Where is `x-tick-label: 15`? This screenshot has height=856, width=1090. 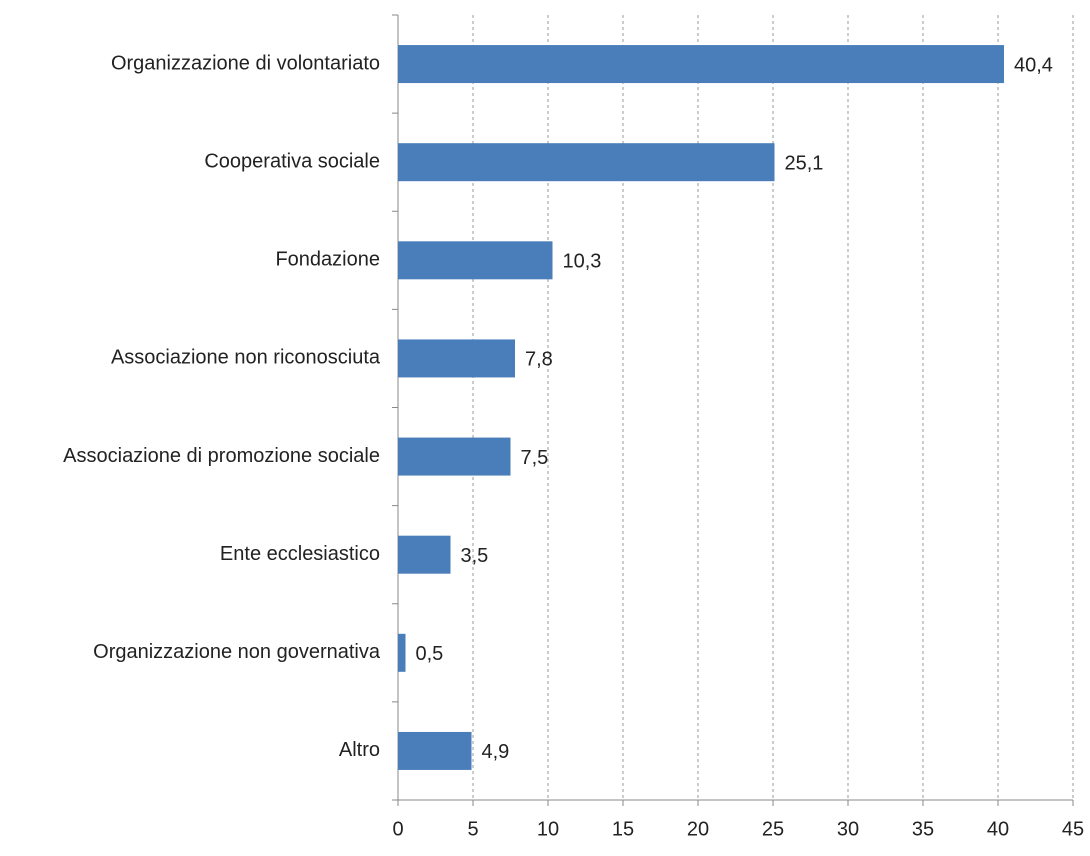 x-tick-label: 15 is located at coordinates (623, 829).